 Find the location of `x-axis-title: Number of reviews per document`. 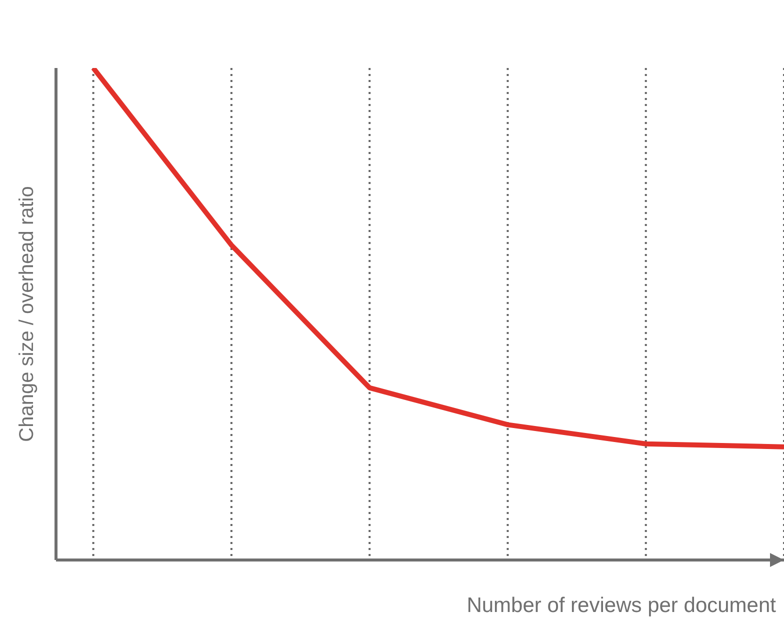

x-axis-title: Number of reviews per document is located at coordinates (621, 605).